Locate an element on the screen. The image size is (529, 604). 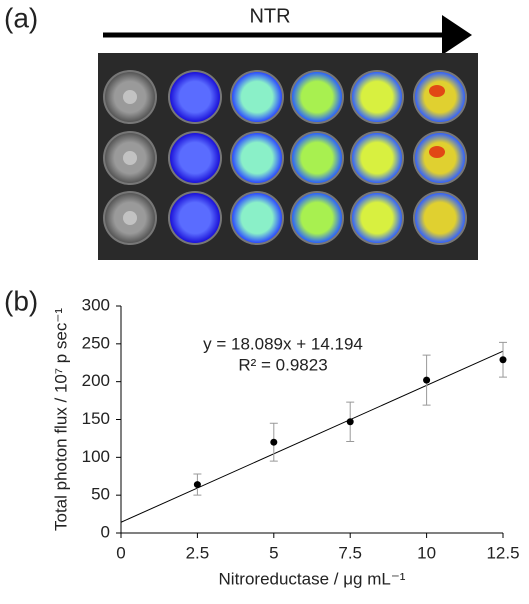
panel-label: (a) is located at coordinates (21, 17).